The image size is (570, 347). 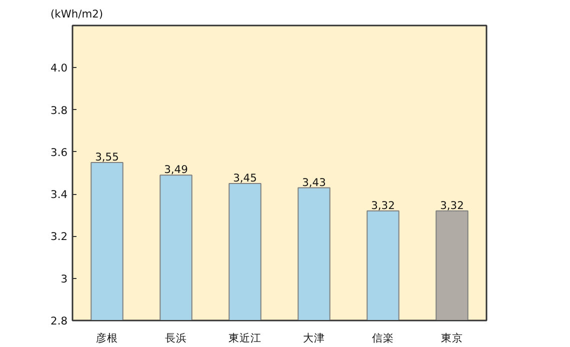 I want to click on x-tick-label: 彦根, so click(x=107, y=338).